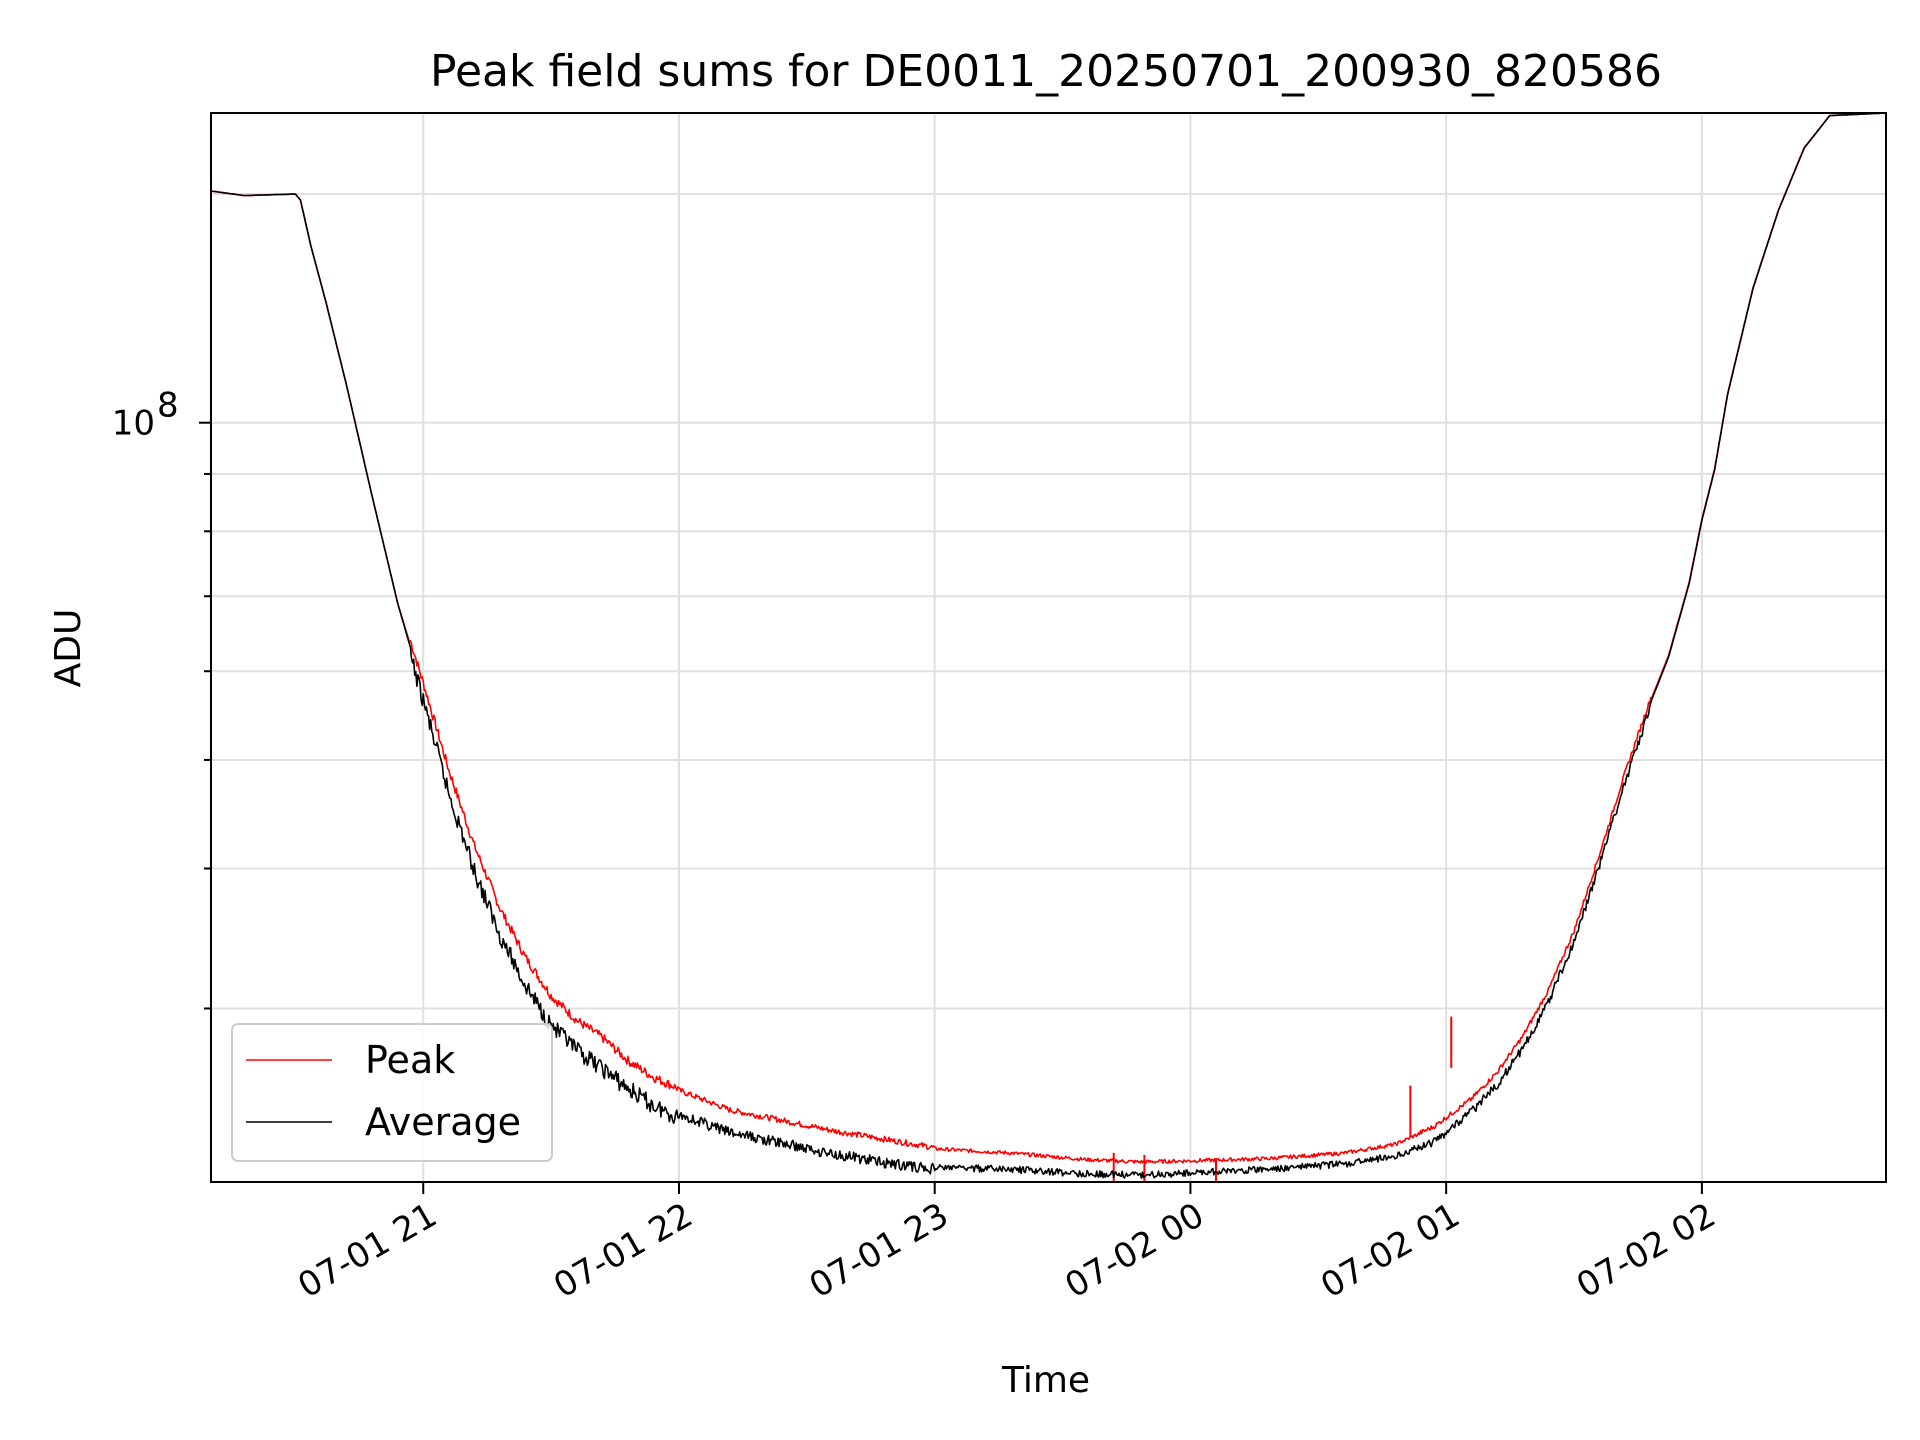 This screenshot has width=1920, height=1440. What do you see at coordinates (1045, 1380) in the screenshot?
I see `x-axis-label: Time` at bounding box center [1045, 1380].